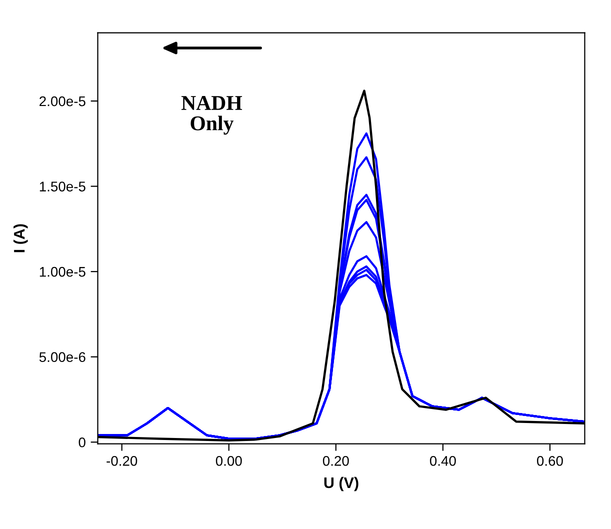 This screenshot has height=529, width=611. What do you see at coordinates (211, 115) in the screenshot?
I see `annotation: NADH Only` at bounding box center [211, 115].